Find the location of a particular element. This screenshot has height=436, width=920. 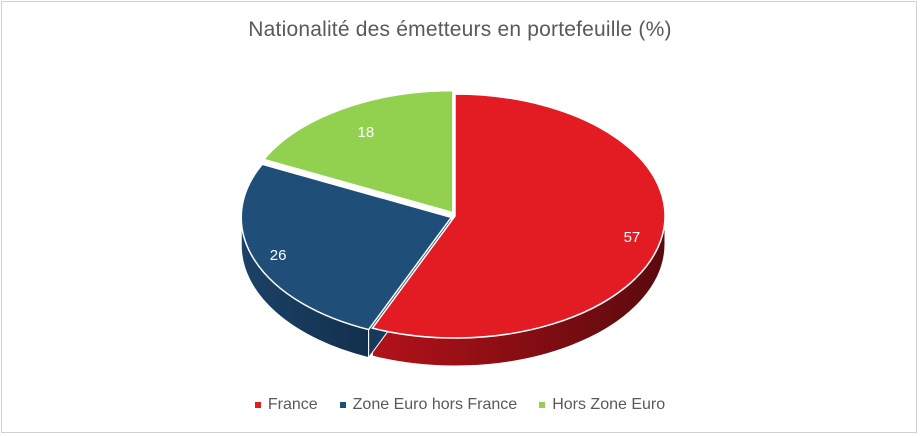

legend-item-france: France is located at coordinates (286, 405).